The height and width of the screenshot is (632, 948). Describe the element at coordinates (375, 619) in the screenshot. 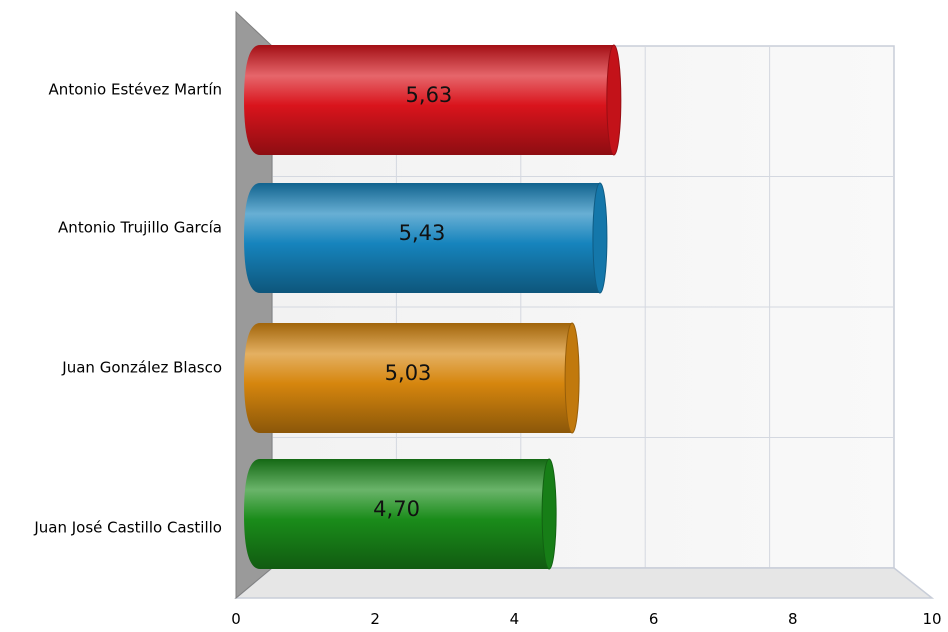

I see `x-tick-label: 2` at that location.